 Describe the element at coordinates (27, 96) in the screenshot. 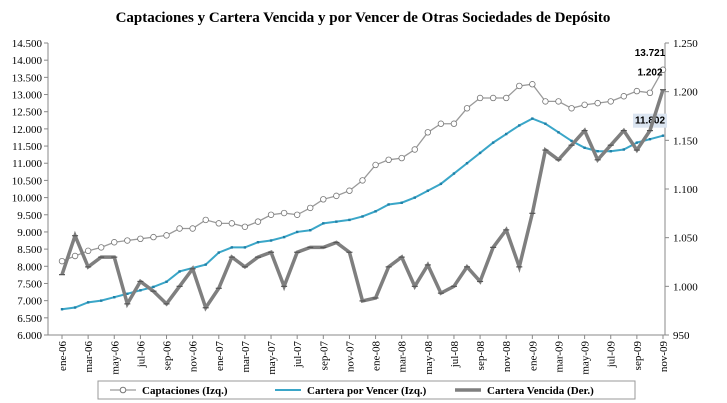

I see `y-tick-label: 13.000` at that location.